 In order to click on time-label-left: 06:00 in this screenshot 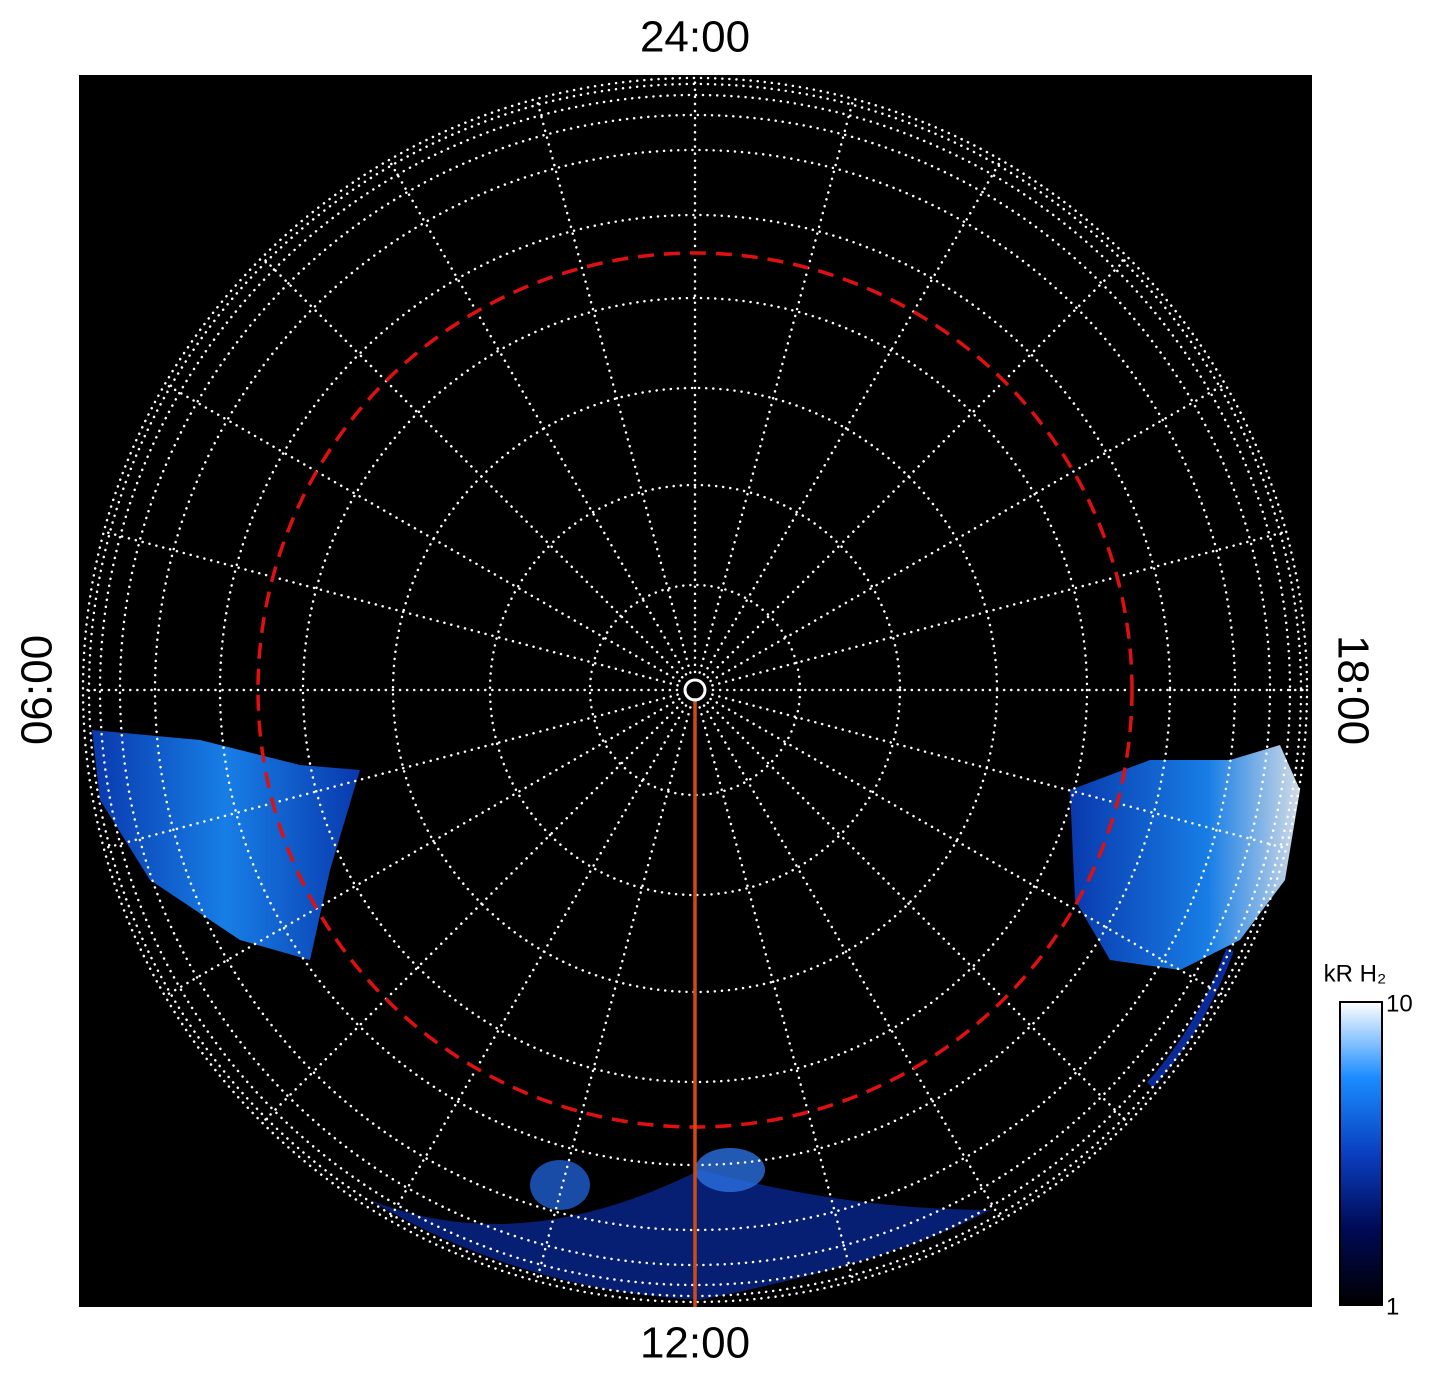, I will do `click(37, 690)`.